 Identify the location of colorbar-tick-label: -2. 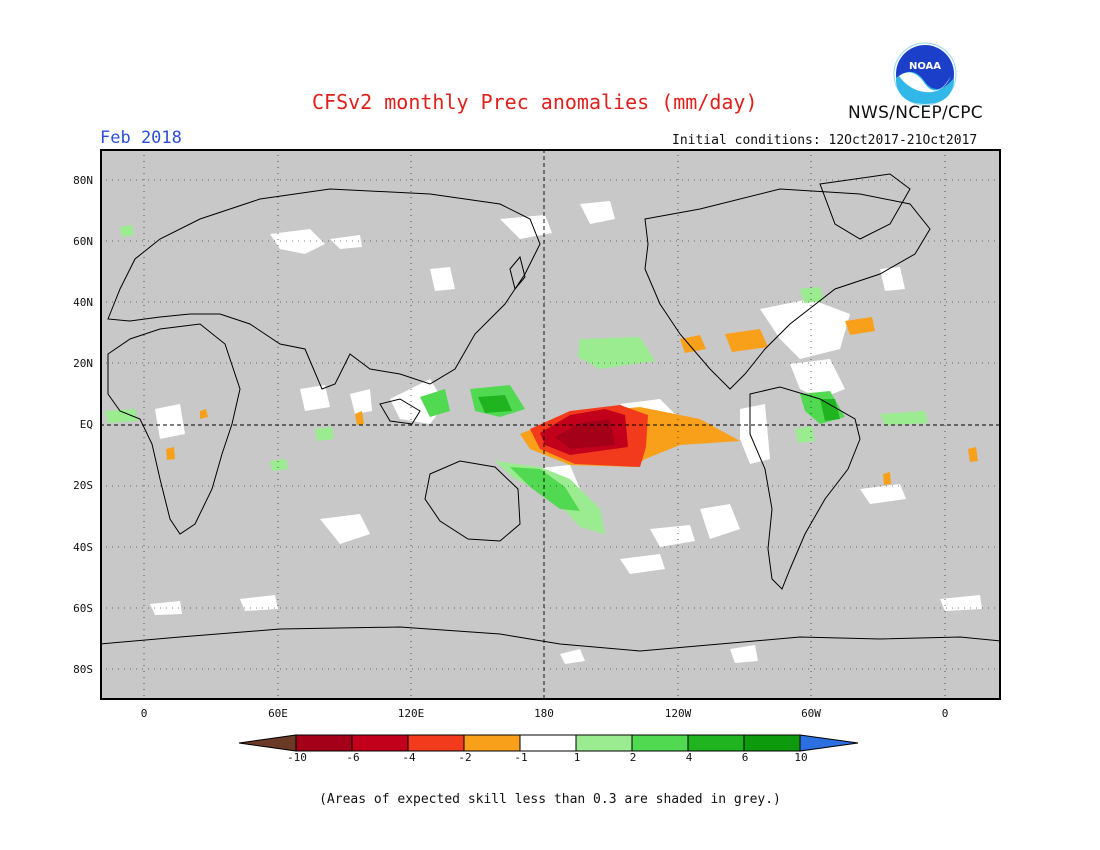
(465, 757).